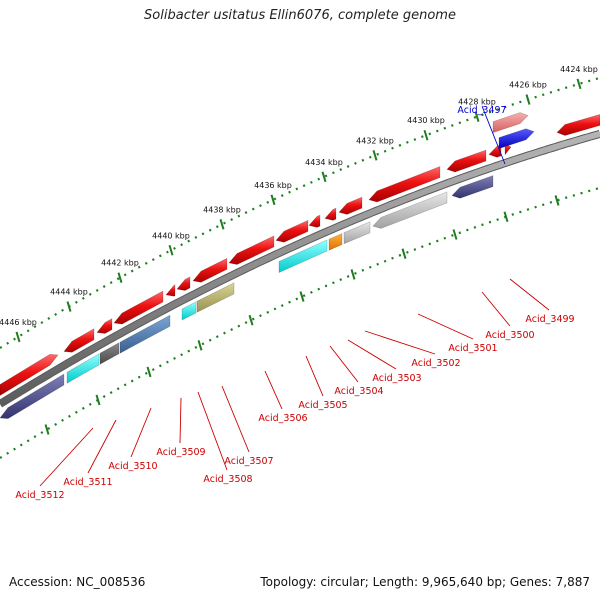 The width and height of the screenshot is (600, 600). What do you see at coordinates (516, 139) in the screenshot?
I see `trna-gene-arrow` at bounding box center [516, 139].